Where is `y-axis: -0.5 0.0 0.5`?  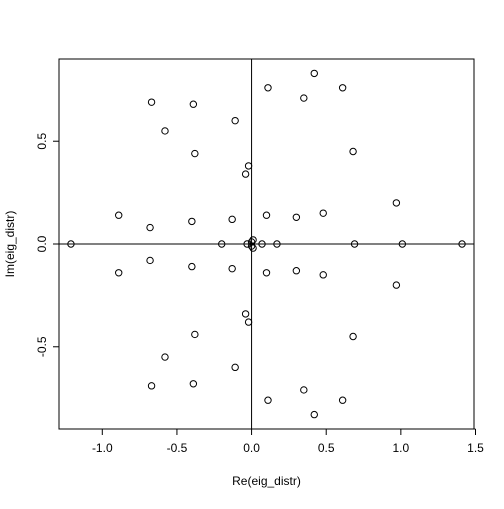
y-axis: -0.5 0.0 0.5 is located at coordinates (47, 245).